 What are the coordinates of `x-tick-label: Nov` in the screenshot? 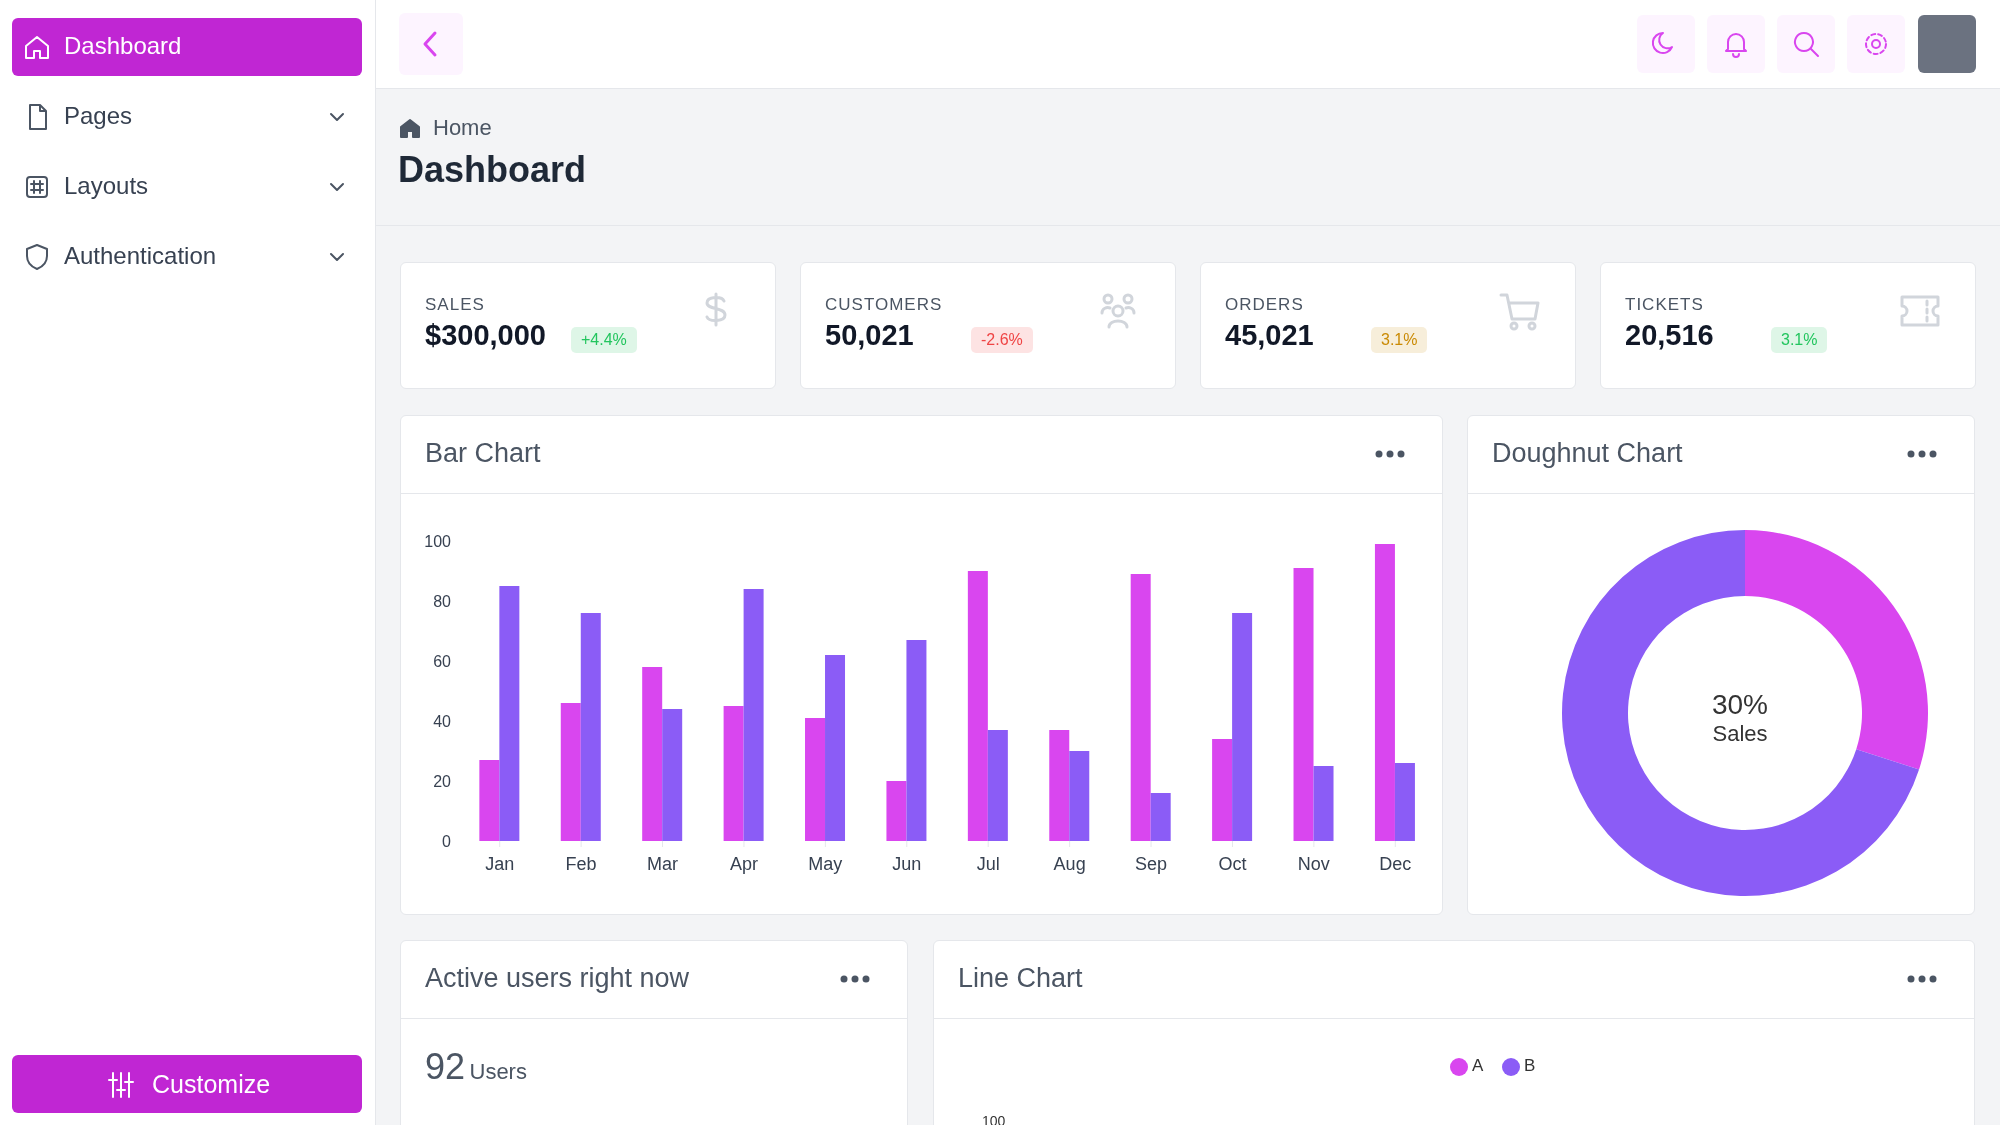 It's located at (1313, 863).